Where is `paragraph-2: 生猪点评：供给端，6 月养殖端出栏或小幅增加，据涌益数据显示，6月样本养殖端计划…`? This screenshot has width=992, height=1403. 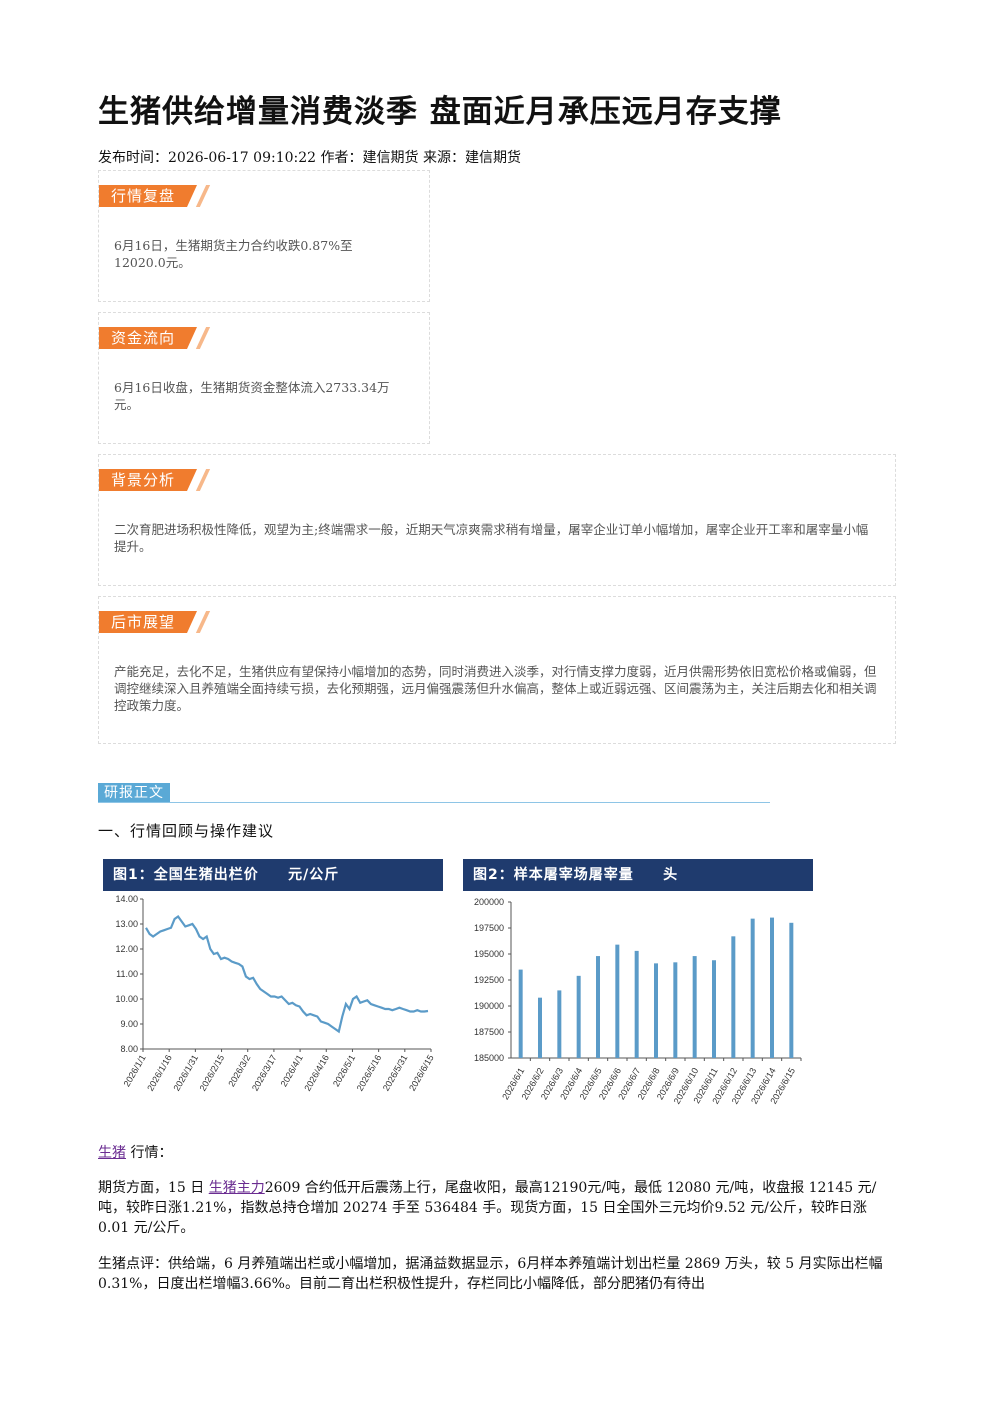 paragraph-2: 生猪点评：供给端，6 月养殖端出栏或小幅增加，据涌益数据显示，6月样本养殖端计划… is located at coordinates (490, 1274).